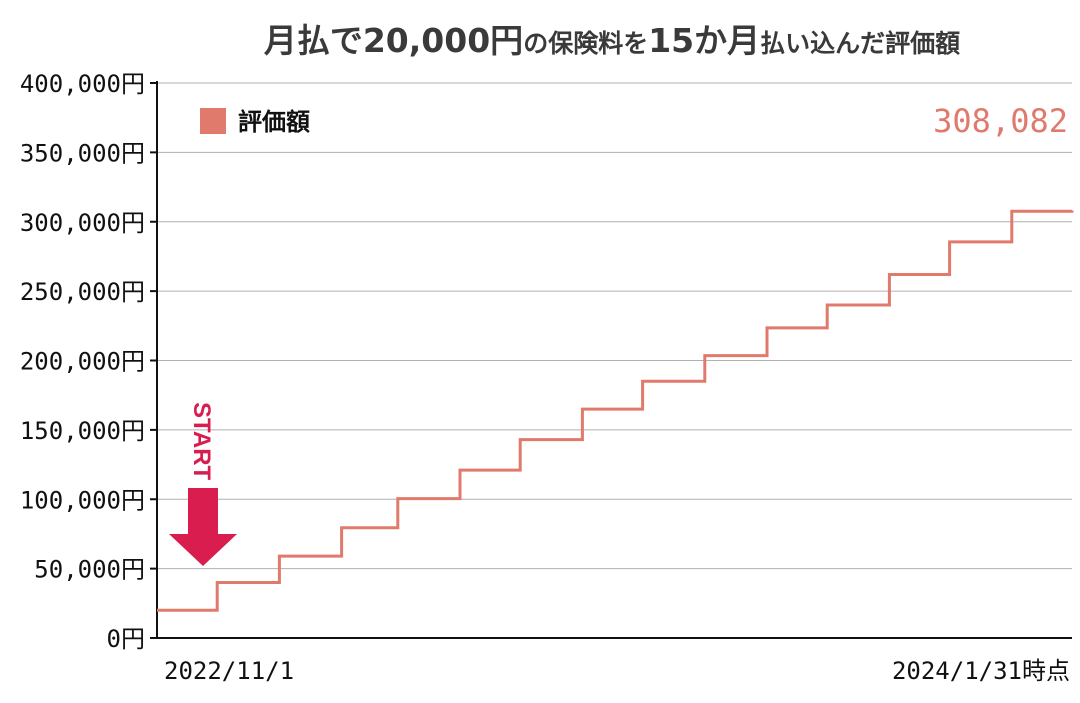 The image size is (1080, 703). Describe the element at coordinates (393, 40) in the screenshot. I see `chart-title-part: 月払で20,000円` at that location.